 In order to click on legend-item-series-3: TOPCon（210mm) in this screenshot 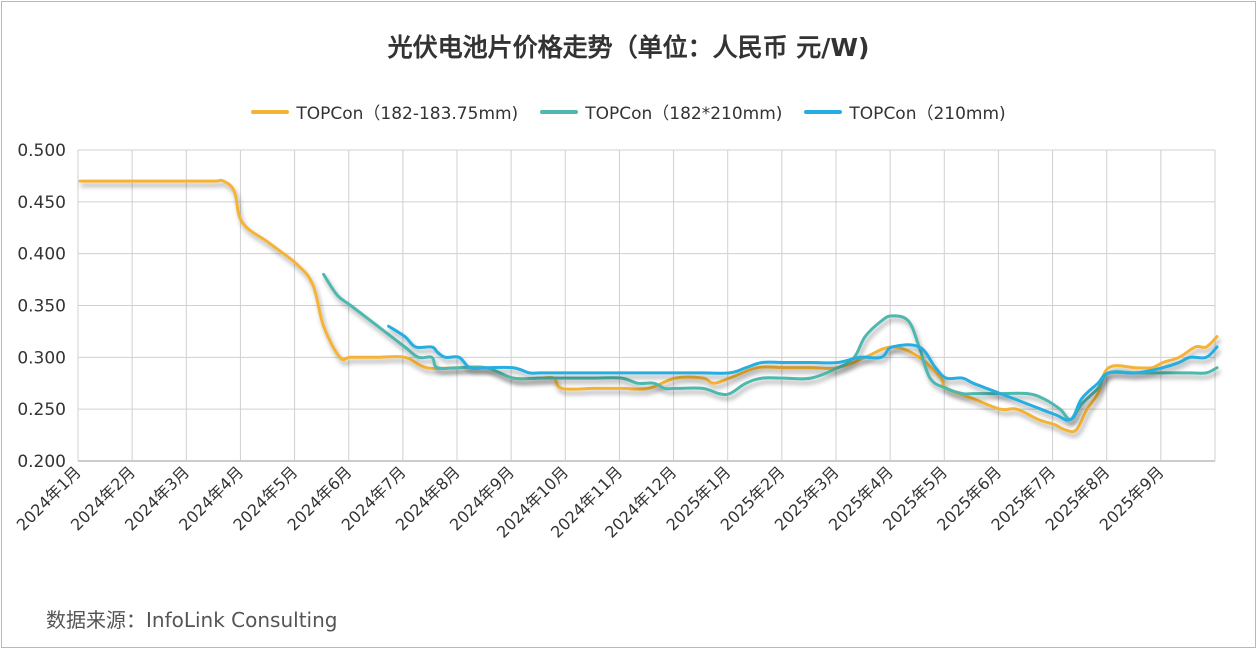, I will do `click(905, 111)`.